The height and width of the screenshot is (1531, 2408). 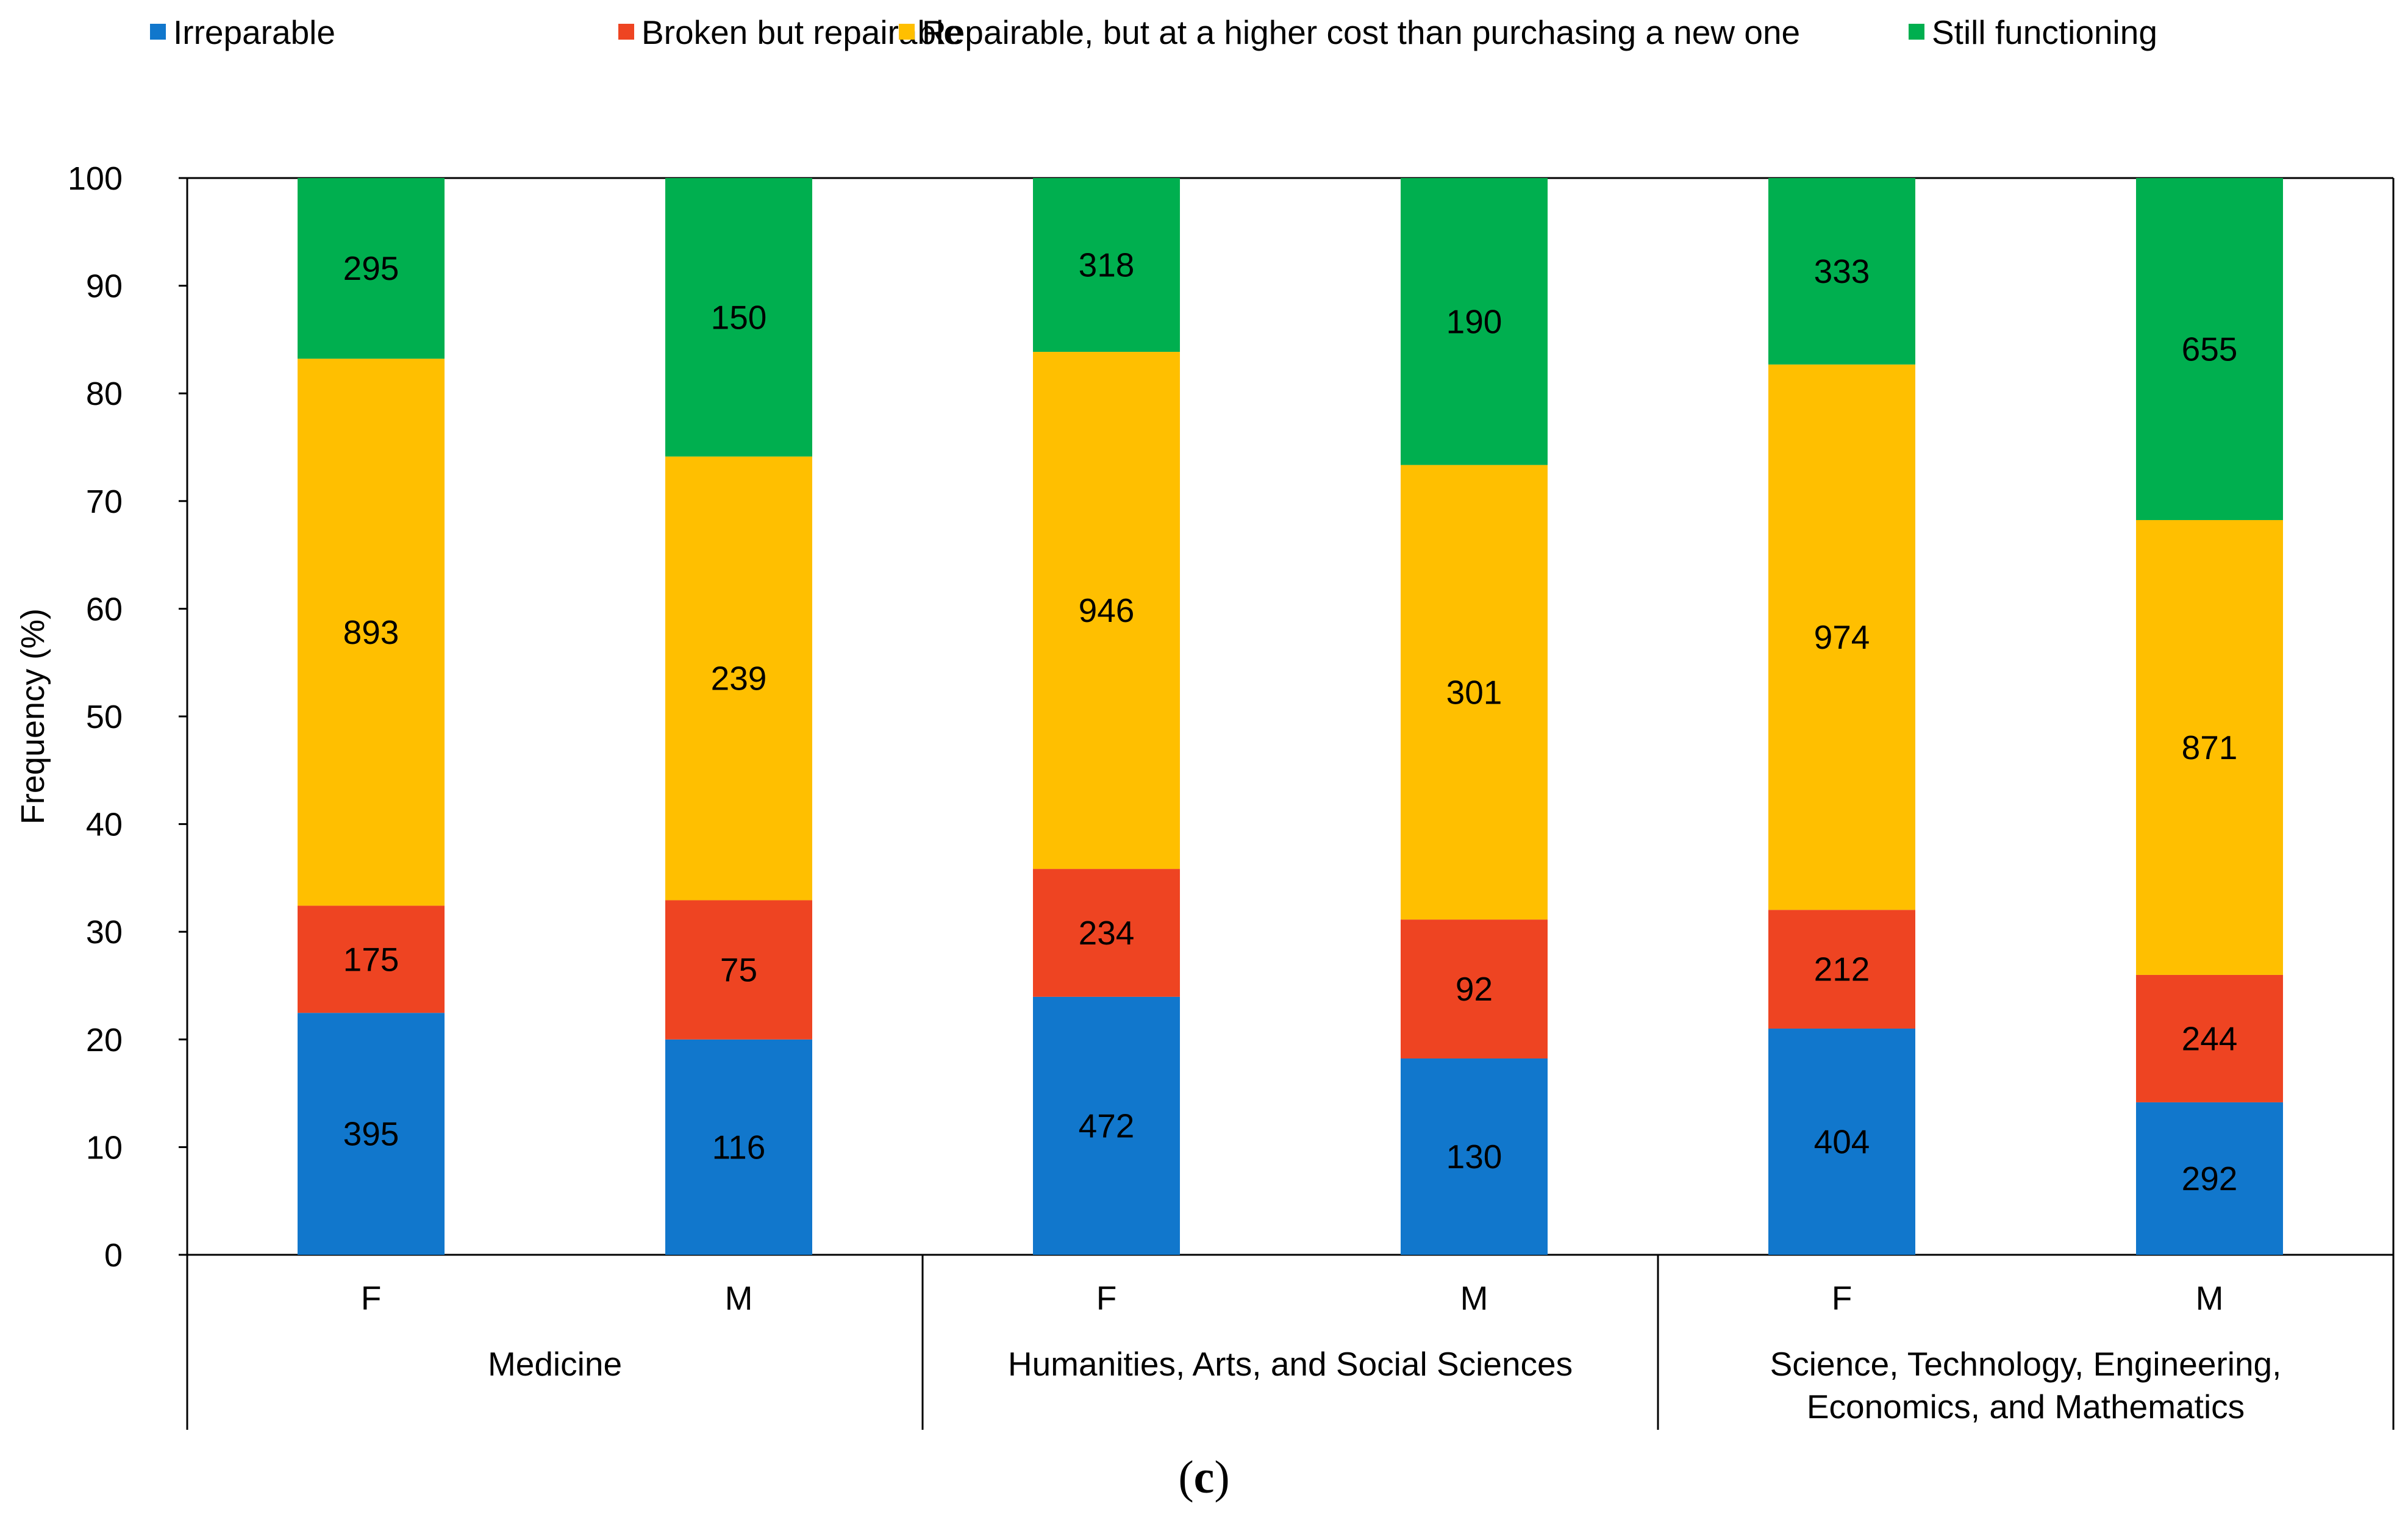 I want to click on x-tick-label-2: F, so click(x=1106, y=1298).